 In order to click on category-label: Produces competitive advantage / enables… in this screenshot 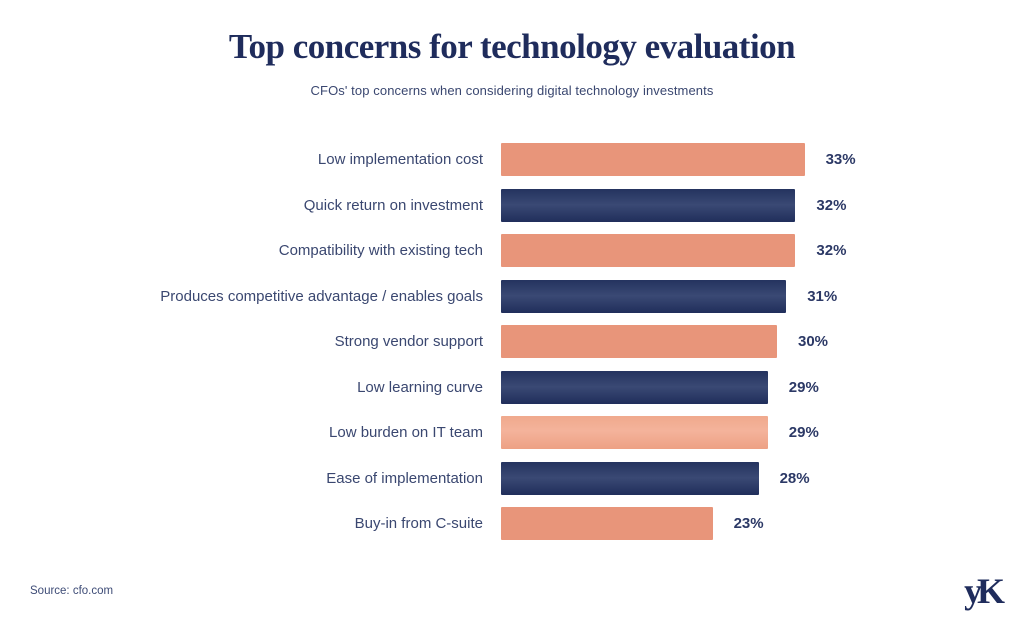, I will do `click(321, 296)`.